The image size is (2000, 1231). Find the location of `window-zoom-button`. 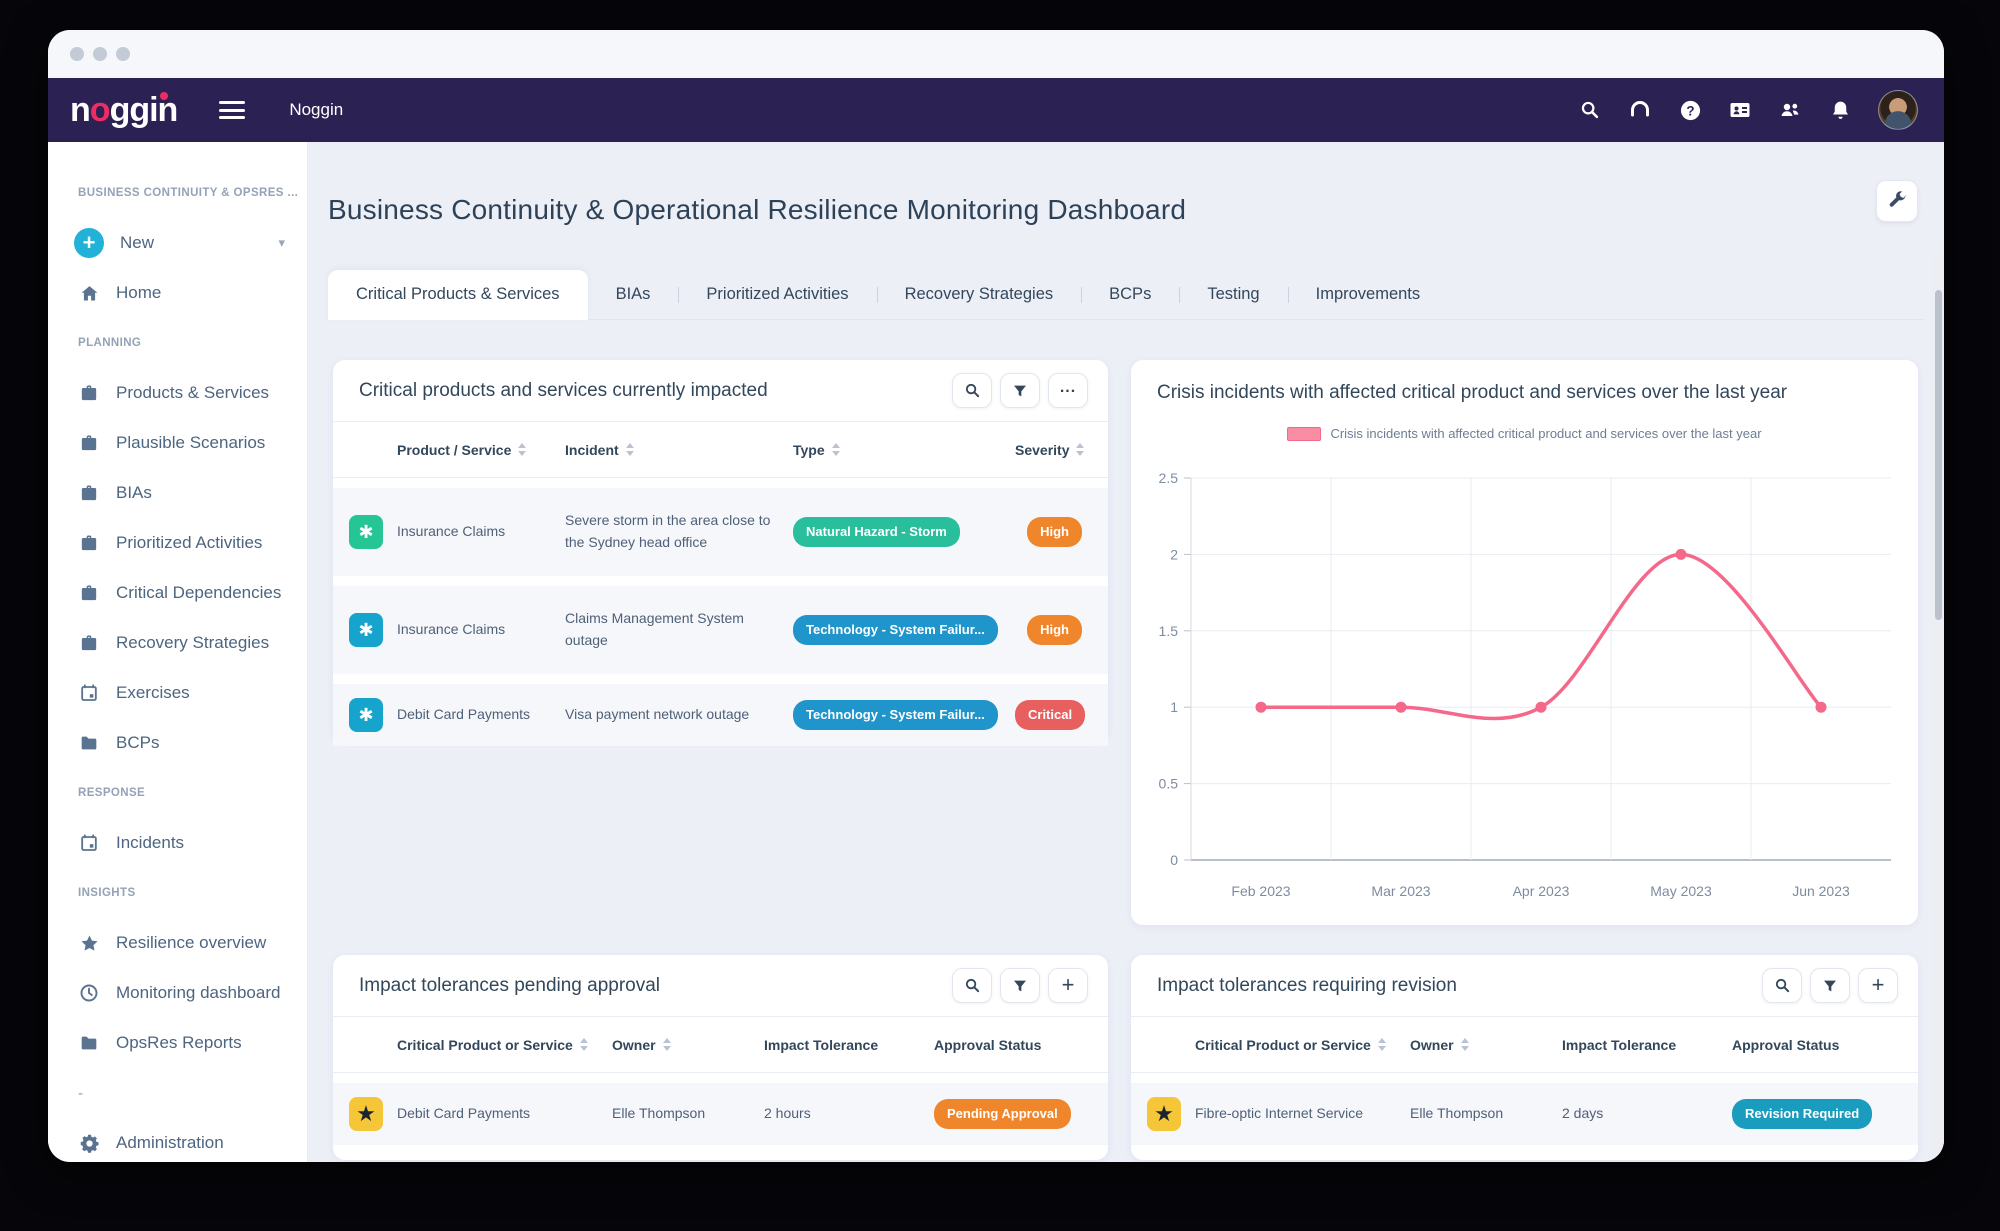

window-zoom-button is located at coordinates (123, 54).